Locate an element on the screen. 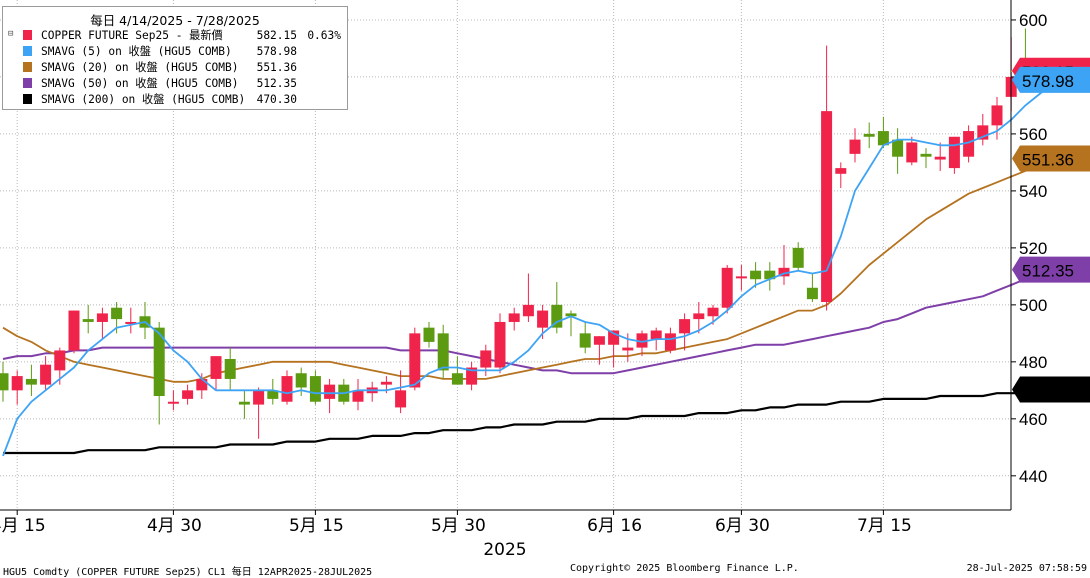 Image resolution: width=1090 pixels, height=578 pixels. footer-timestamp: 28-Jul-2025 07:58:59 is located at coordinates (1026, 568).